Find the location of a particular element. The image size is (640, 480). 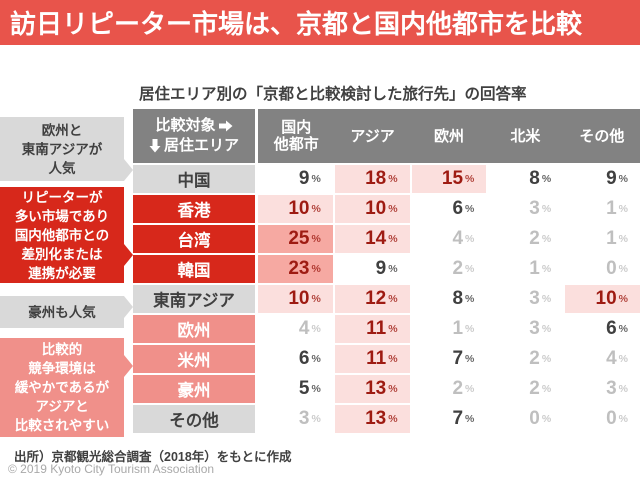

table-row: 韓国 23% 9% 2% 1% 0% is located at coordinates (386, 268).